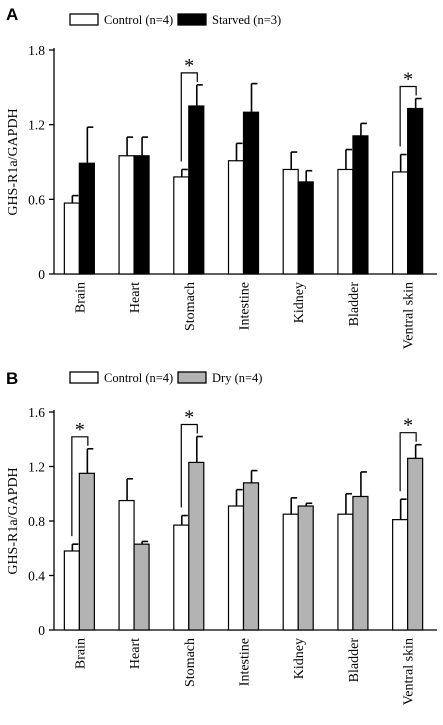 The image size is (443, 725). What do you see at coordinates (12, 14) in the screenshot?
I see `panel-label: A` at bounding box center [12, 14].